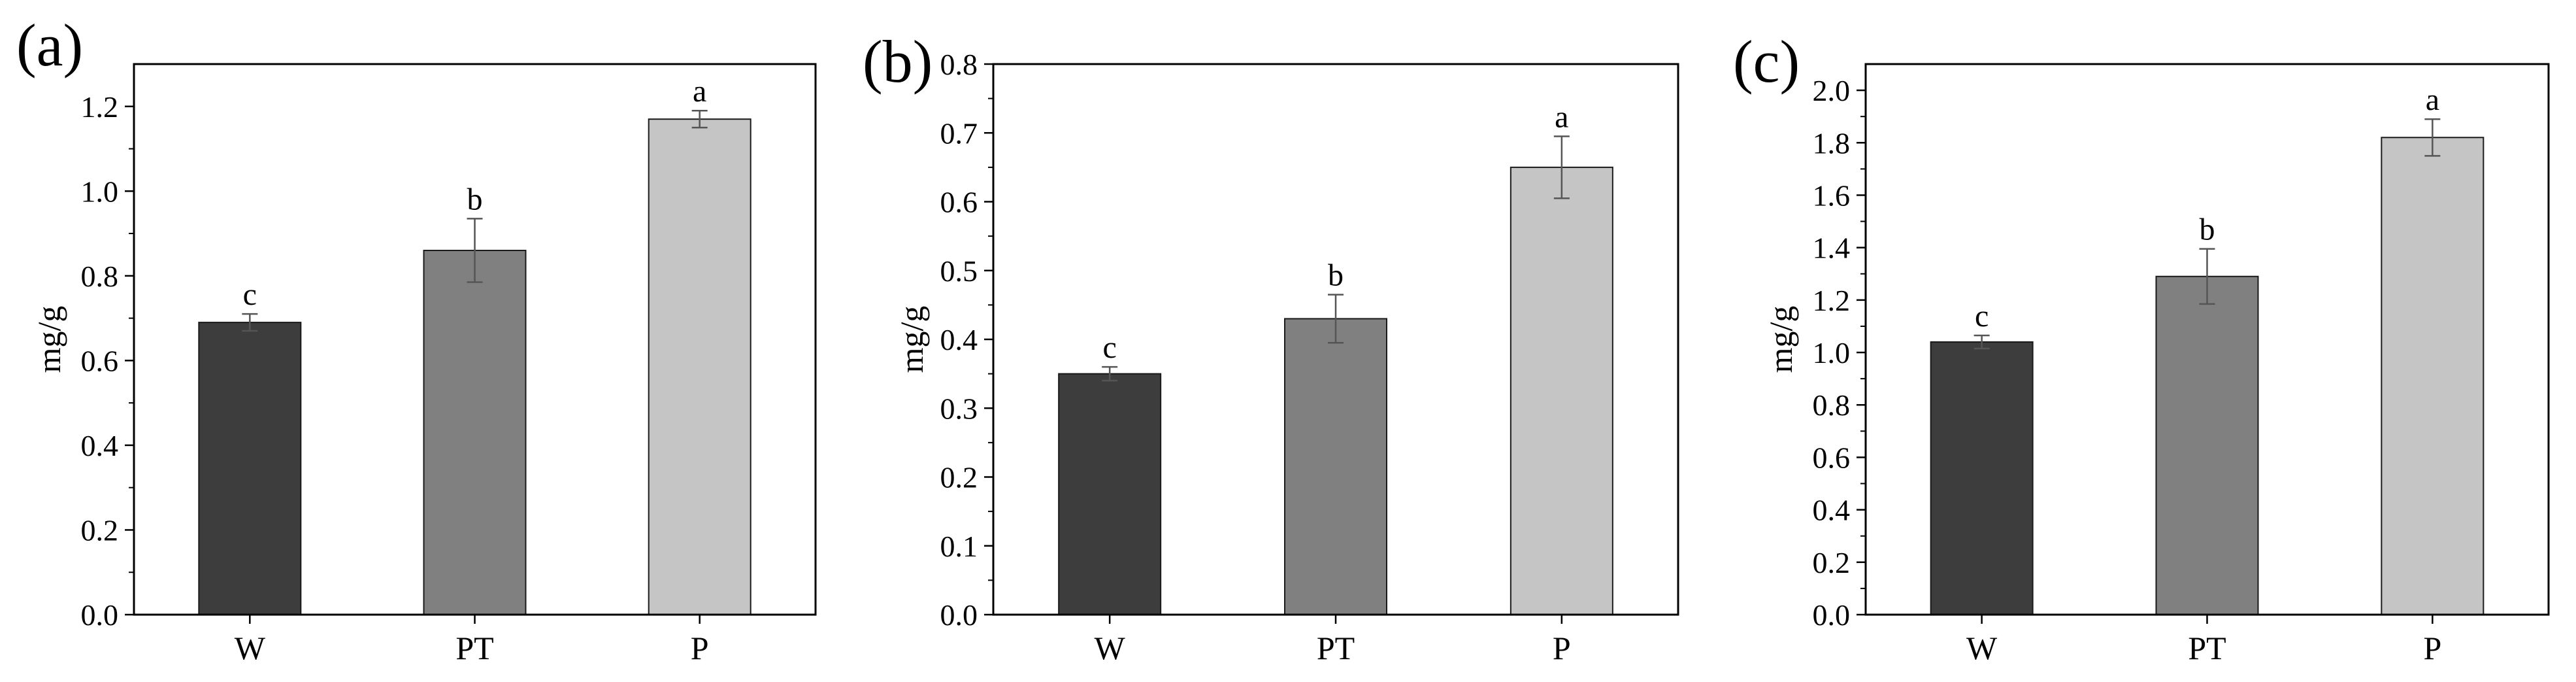 This screenshot has height=682, width=2576. I want to click on y-tick-label: 0.5, so click(959, 271).